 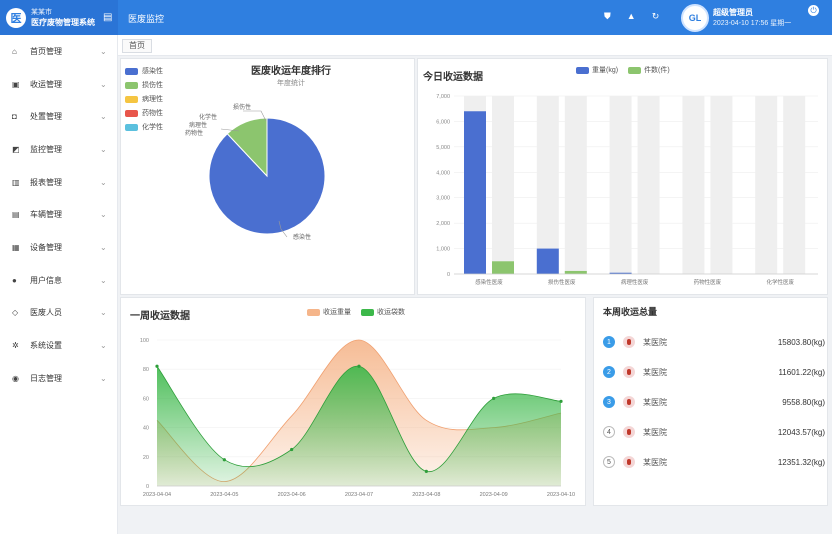 I want to click on legend-item: 收运重量, so click(x=329, y=312).